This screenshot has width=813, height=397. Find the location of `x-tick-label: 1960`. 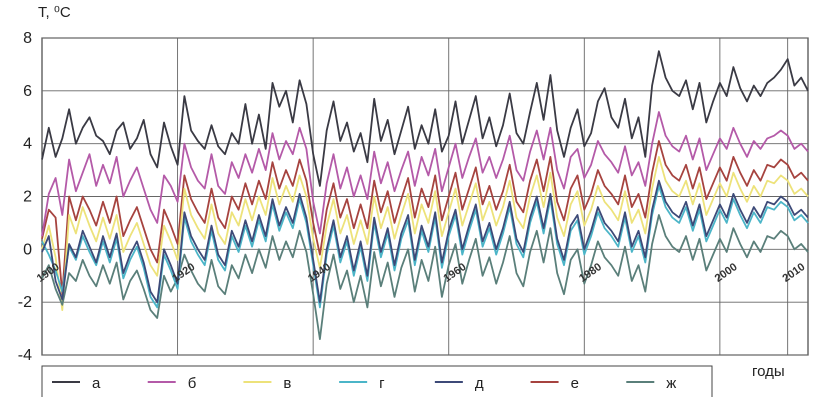

x-tick-label: 1960 is located at coordinates (455, 273).